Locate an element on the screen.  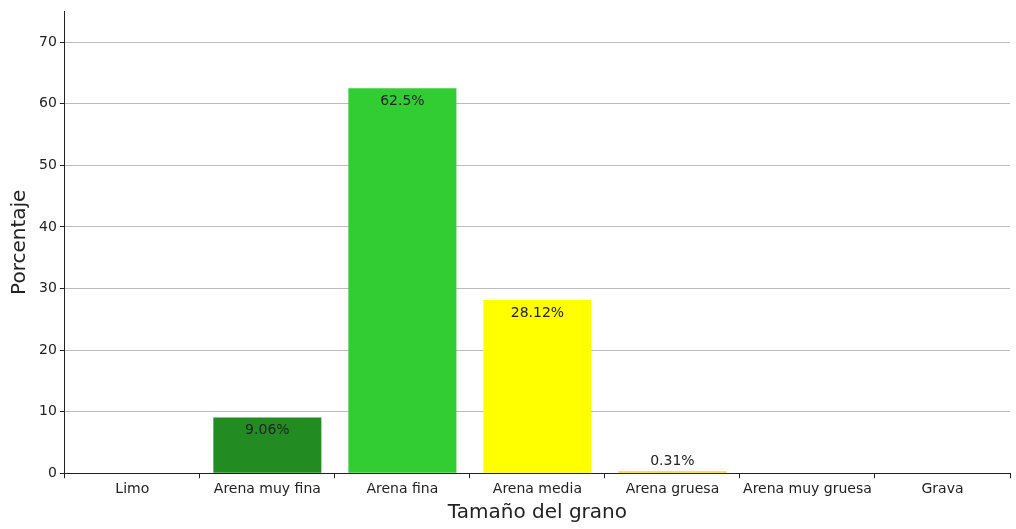
x-tick-label: Arena muy fina is located at coordinates (267, 488).